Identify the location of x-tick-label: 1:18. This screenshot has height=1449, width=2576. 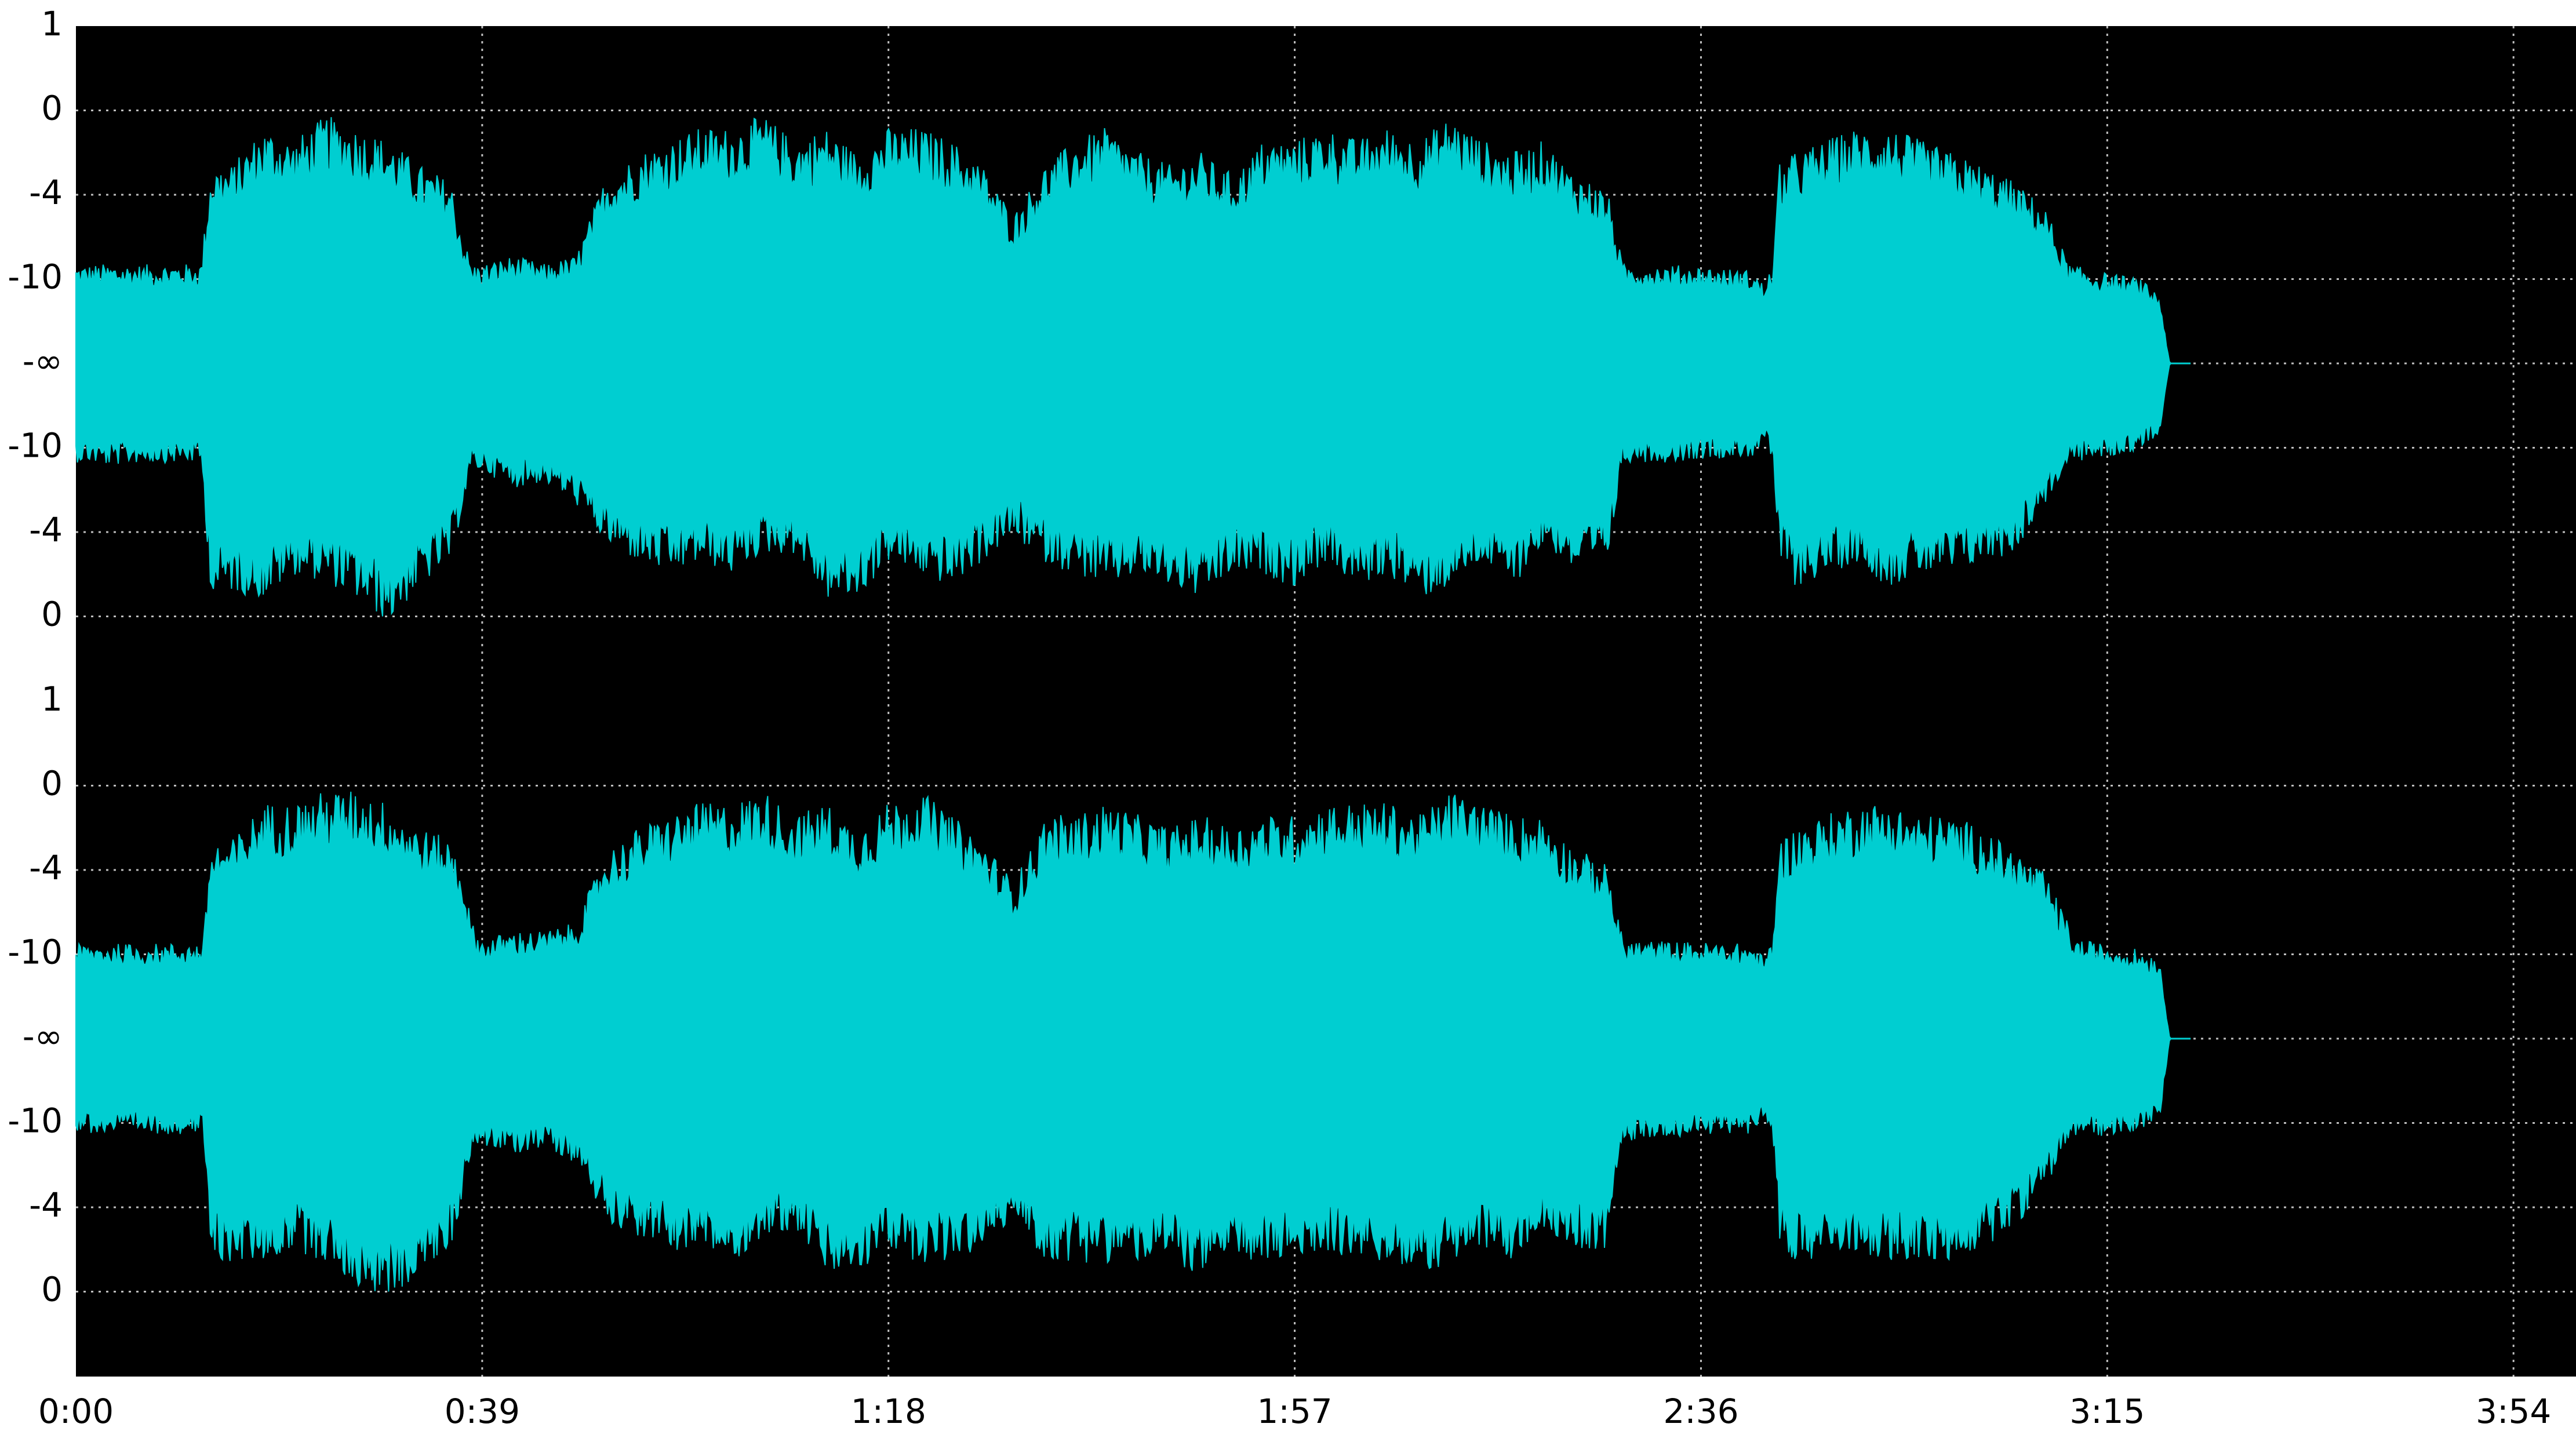
(889, 1412).